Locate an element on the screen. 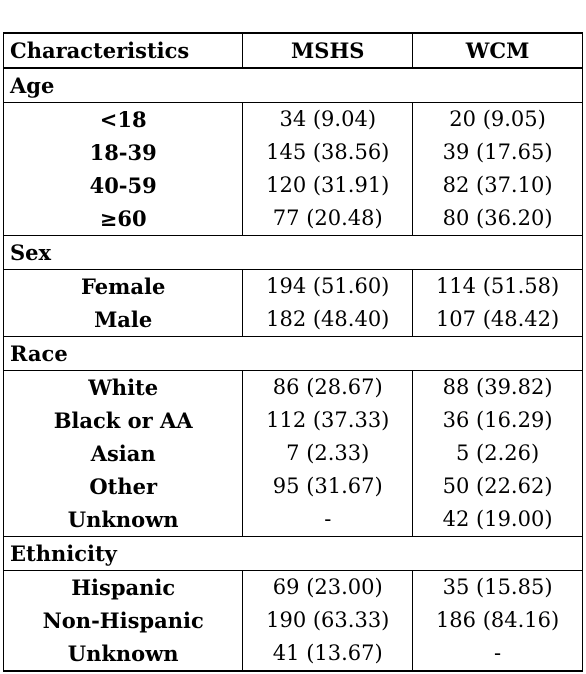 The width and height of the screenshot is (586, 674). table-row: 18-39 145 (38.56) 39 (17.65) is located at coordinates (292, 152).